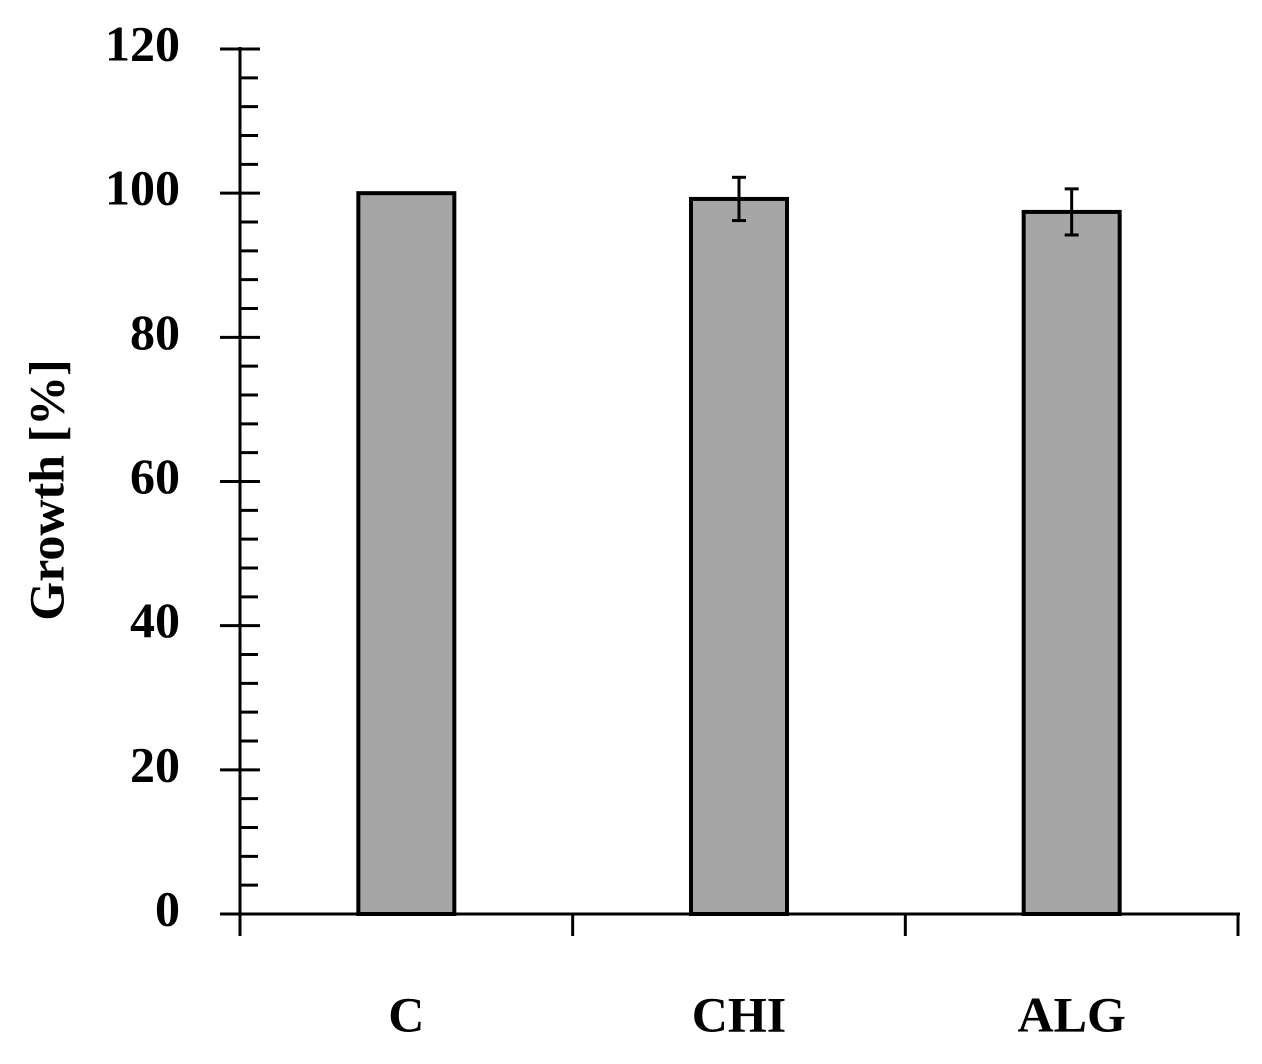  What do you see at coordinates (142, 43) in the screenshot?
I see `y-tick-label: 120` at bounding box center [142, 43].